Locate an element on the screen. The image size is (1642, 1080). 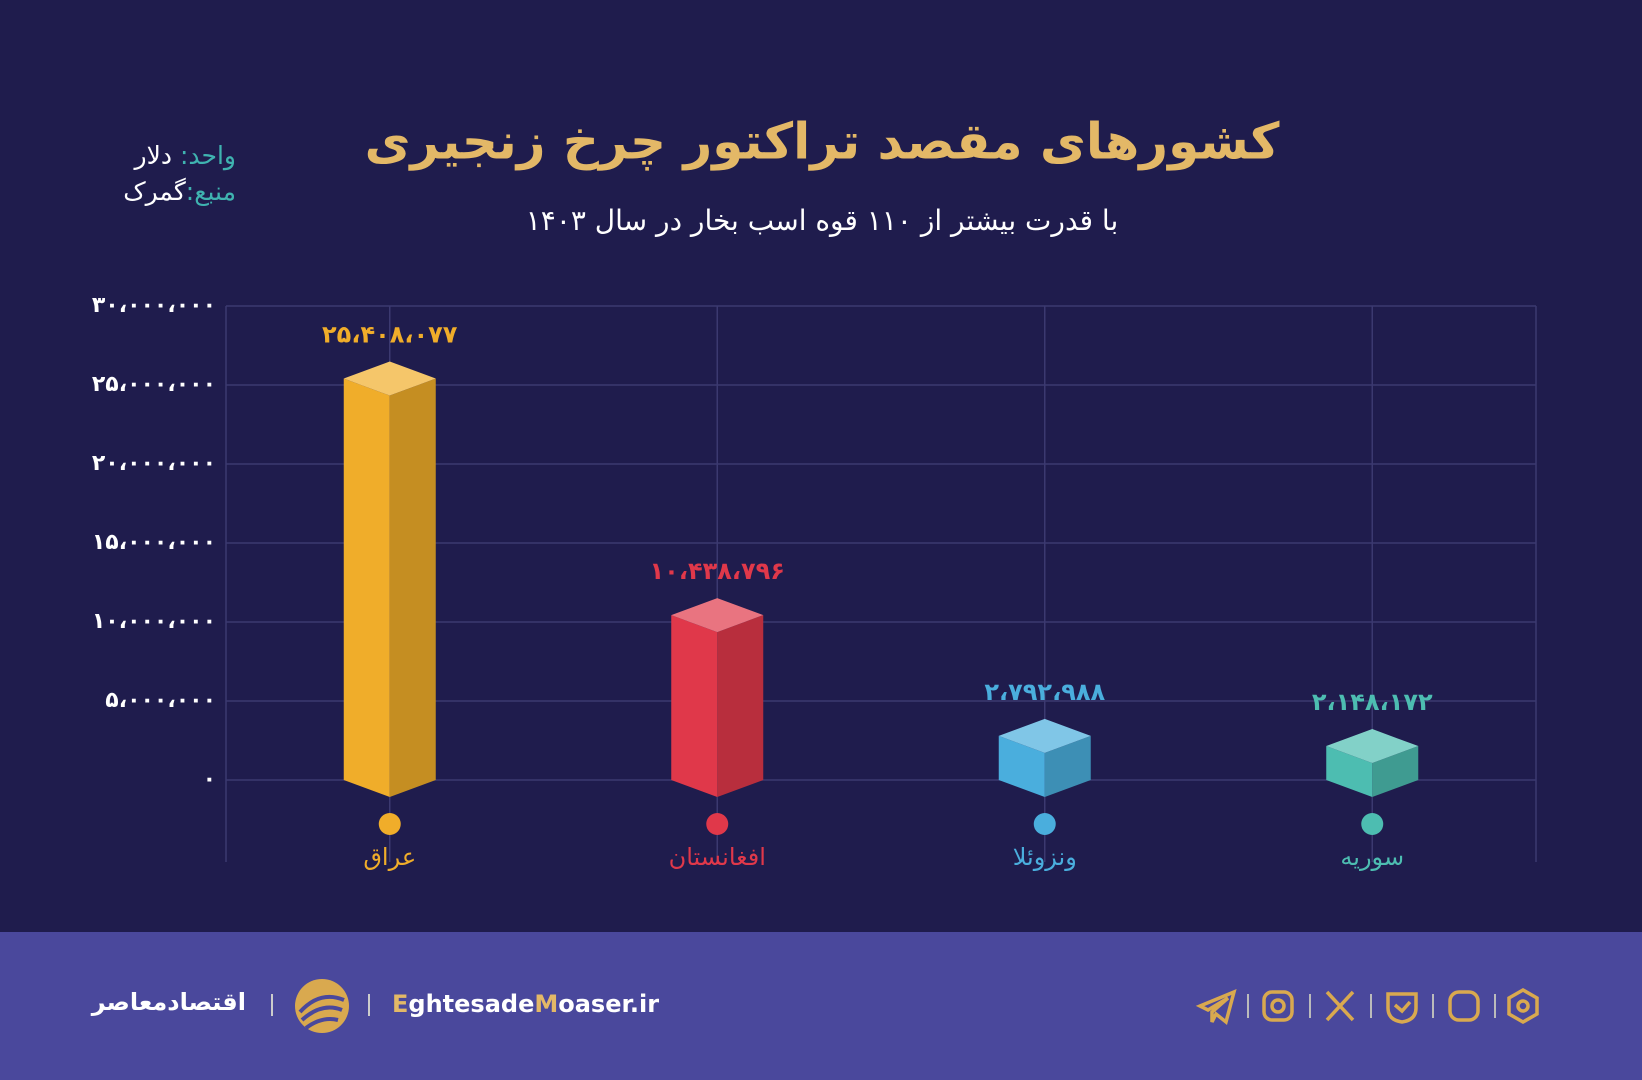
y-tick-label: ۱۵،۰۰۰،۰۰۰ is located at coordinates (154, 542).